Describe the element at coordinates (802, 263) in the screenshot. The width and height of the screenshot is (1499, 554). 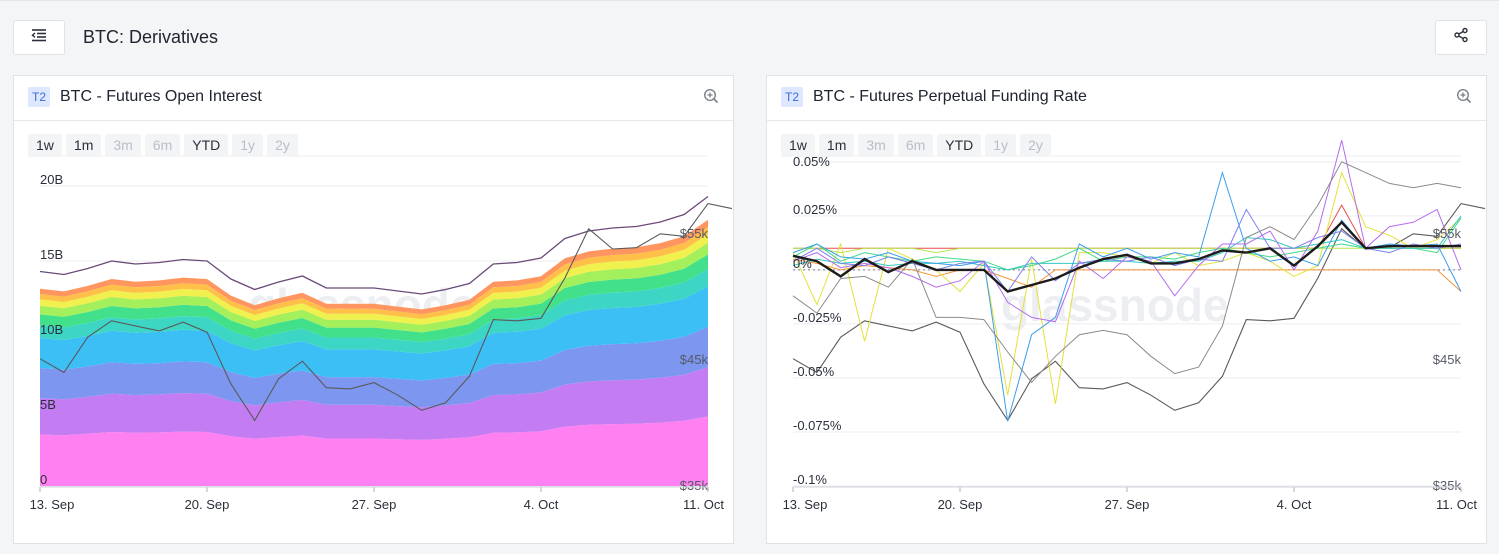
I see `y-tick-label: 0%` at that location.